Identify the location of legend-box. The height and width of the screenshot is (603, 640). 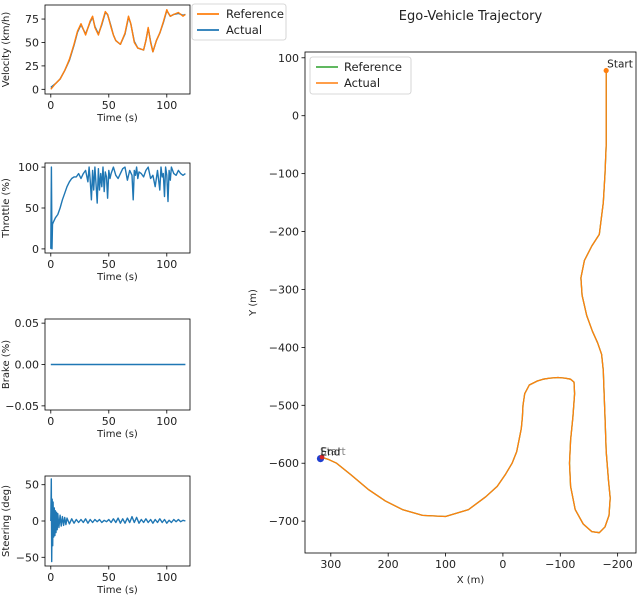
(239, 22).